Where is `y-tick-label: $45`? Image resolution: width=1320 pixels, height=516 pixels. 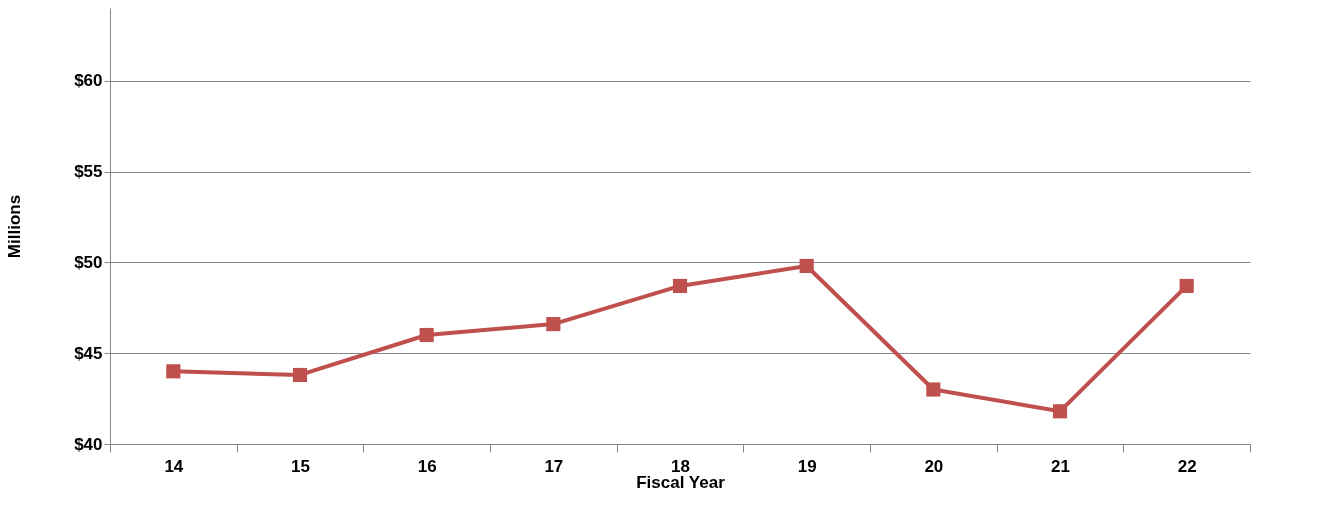 y-tick-label: $45 is located at coordinates (88, 353).